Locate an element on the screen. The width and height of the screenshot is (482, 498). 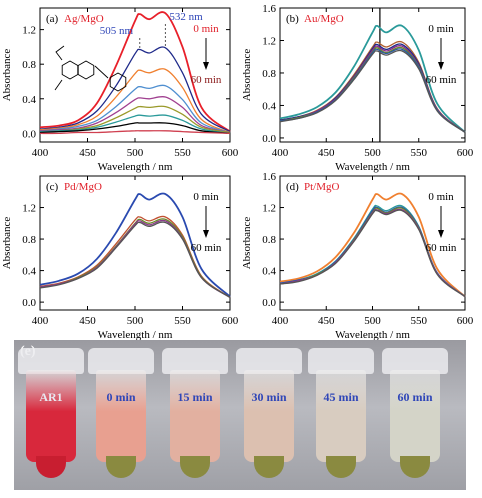
cuvette-tube: AR1 is located at coordinates (51, 415).